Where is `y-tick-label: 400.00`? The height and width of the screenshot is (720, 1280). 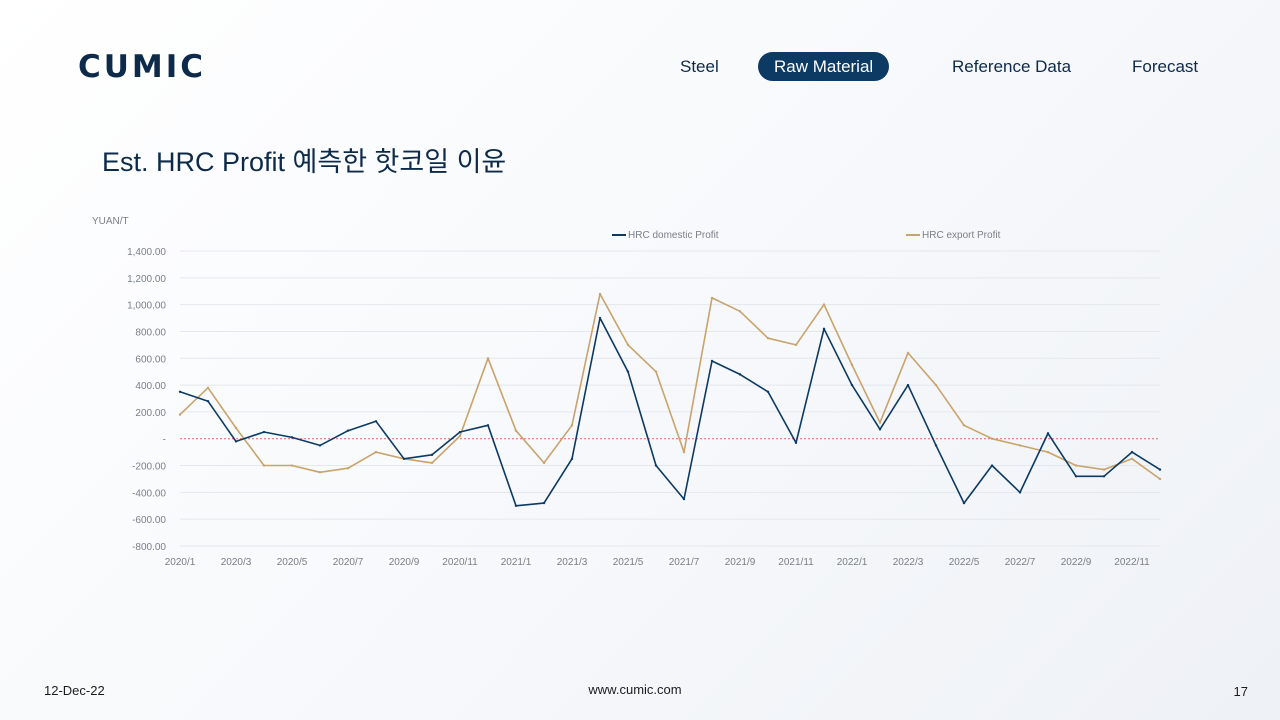
y-tick-label: 400.00 is located at coordinates (150, 386).